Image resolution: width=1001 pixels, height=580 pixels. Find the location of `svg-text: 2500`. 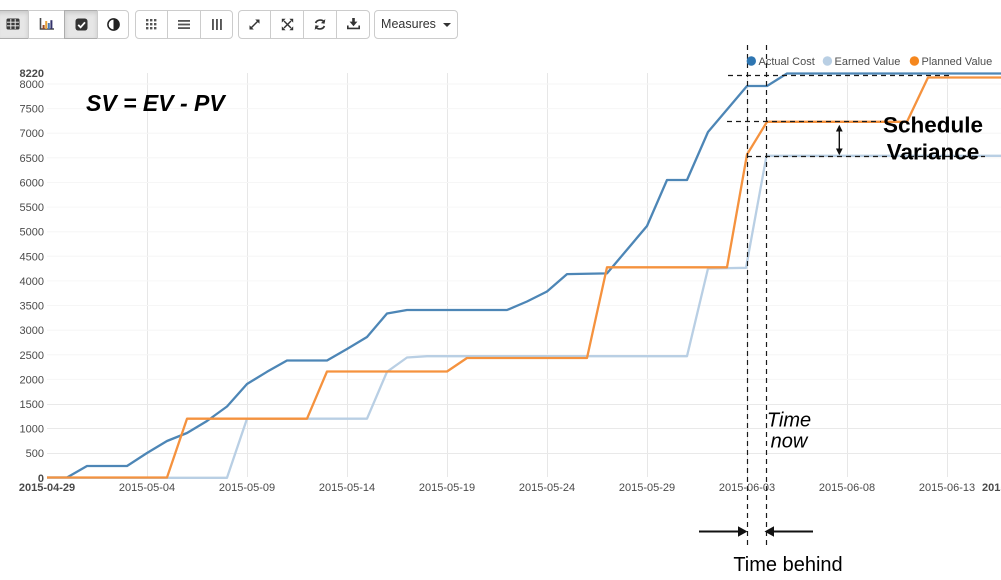

svg-text: 2500 is located at coordinates (32, 356).